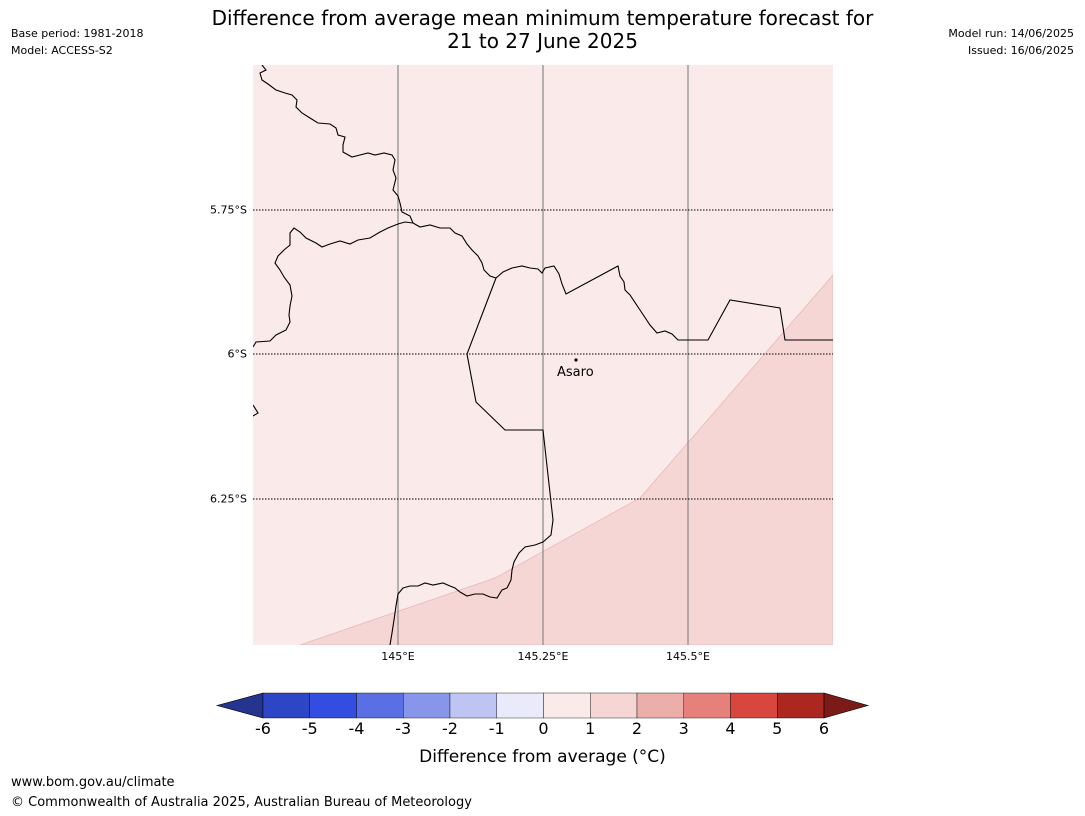  Describe the element at coordinates (543, 728) in the screenshot. I see `colorbar-tick-label: 0` at that location.